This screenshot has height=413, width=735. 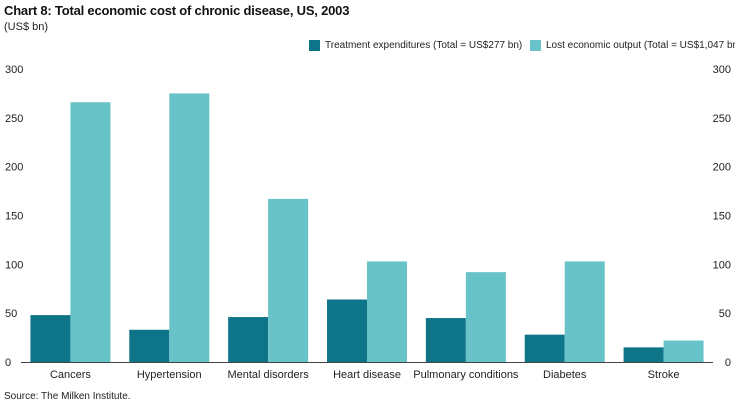 What do you see at coordinates (722, 217) in the screenshot?
I see `y-tick-label-right: 150` at bounding box center [722, 217].